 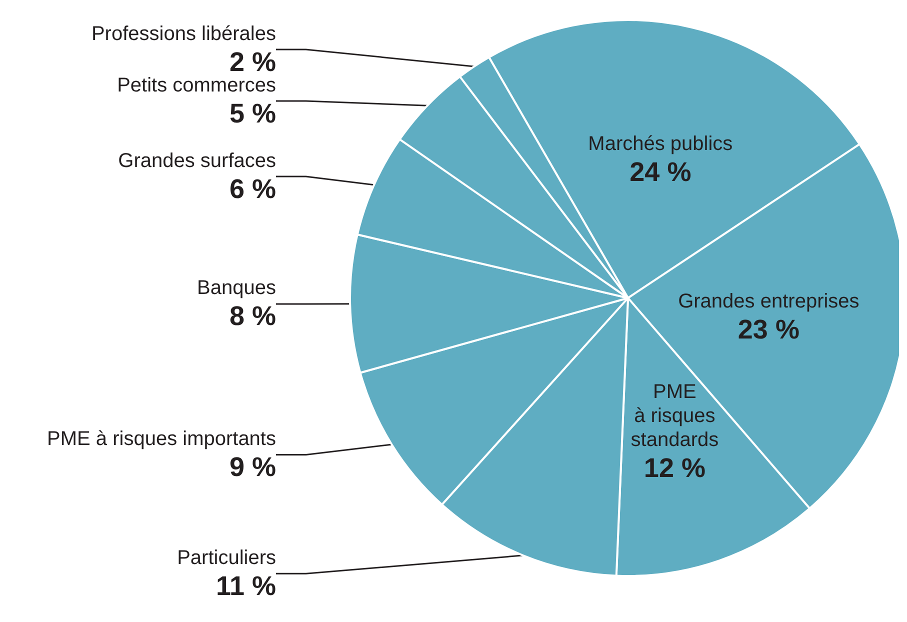 I want to click on slice-label: PME à risques standards, so click(x=674, y=416).